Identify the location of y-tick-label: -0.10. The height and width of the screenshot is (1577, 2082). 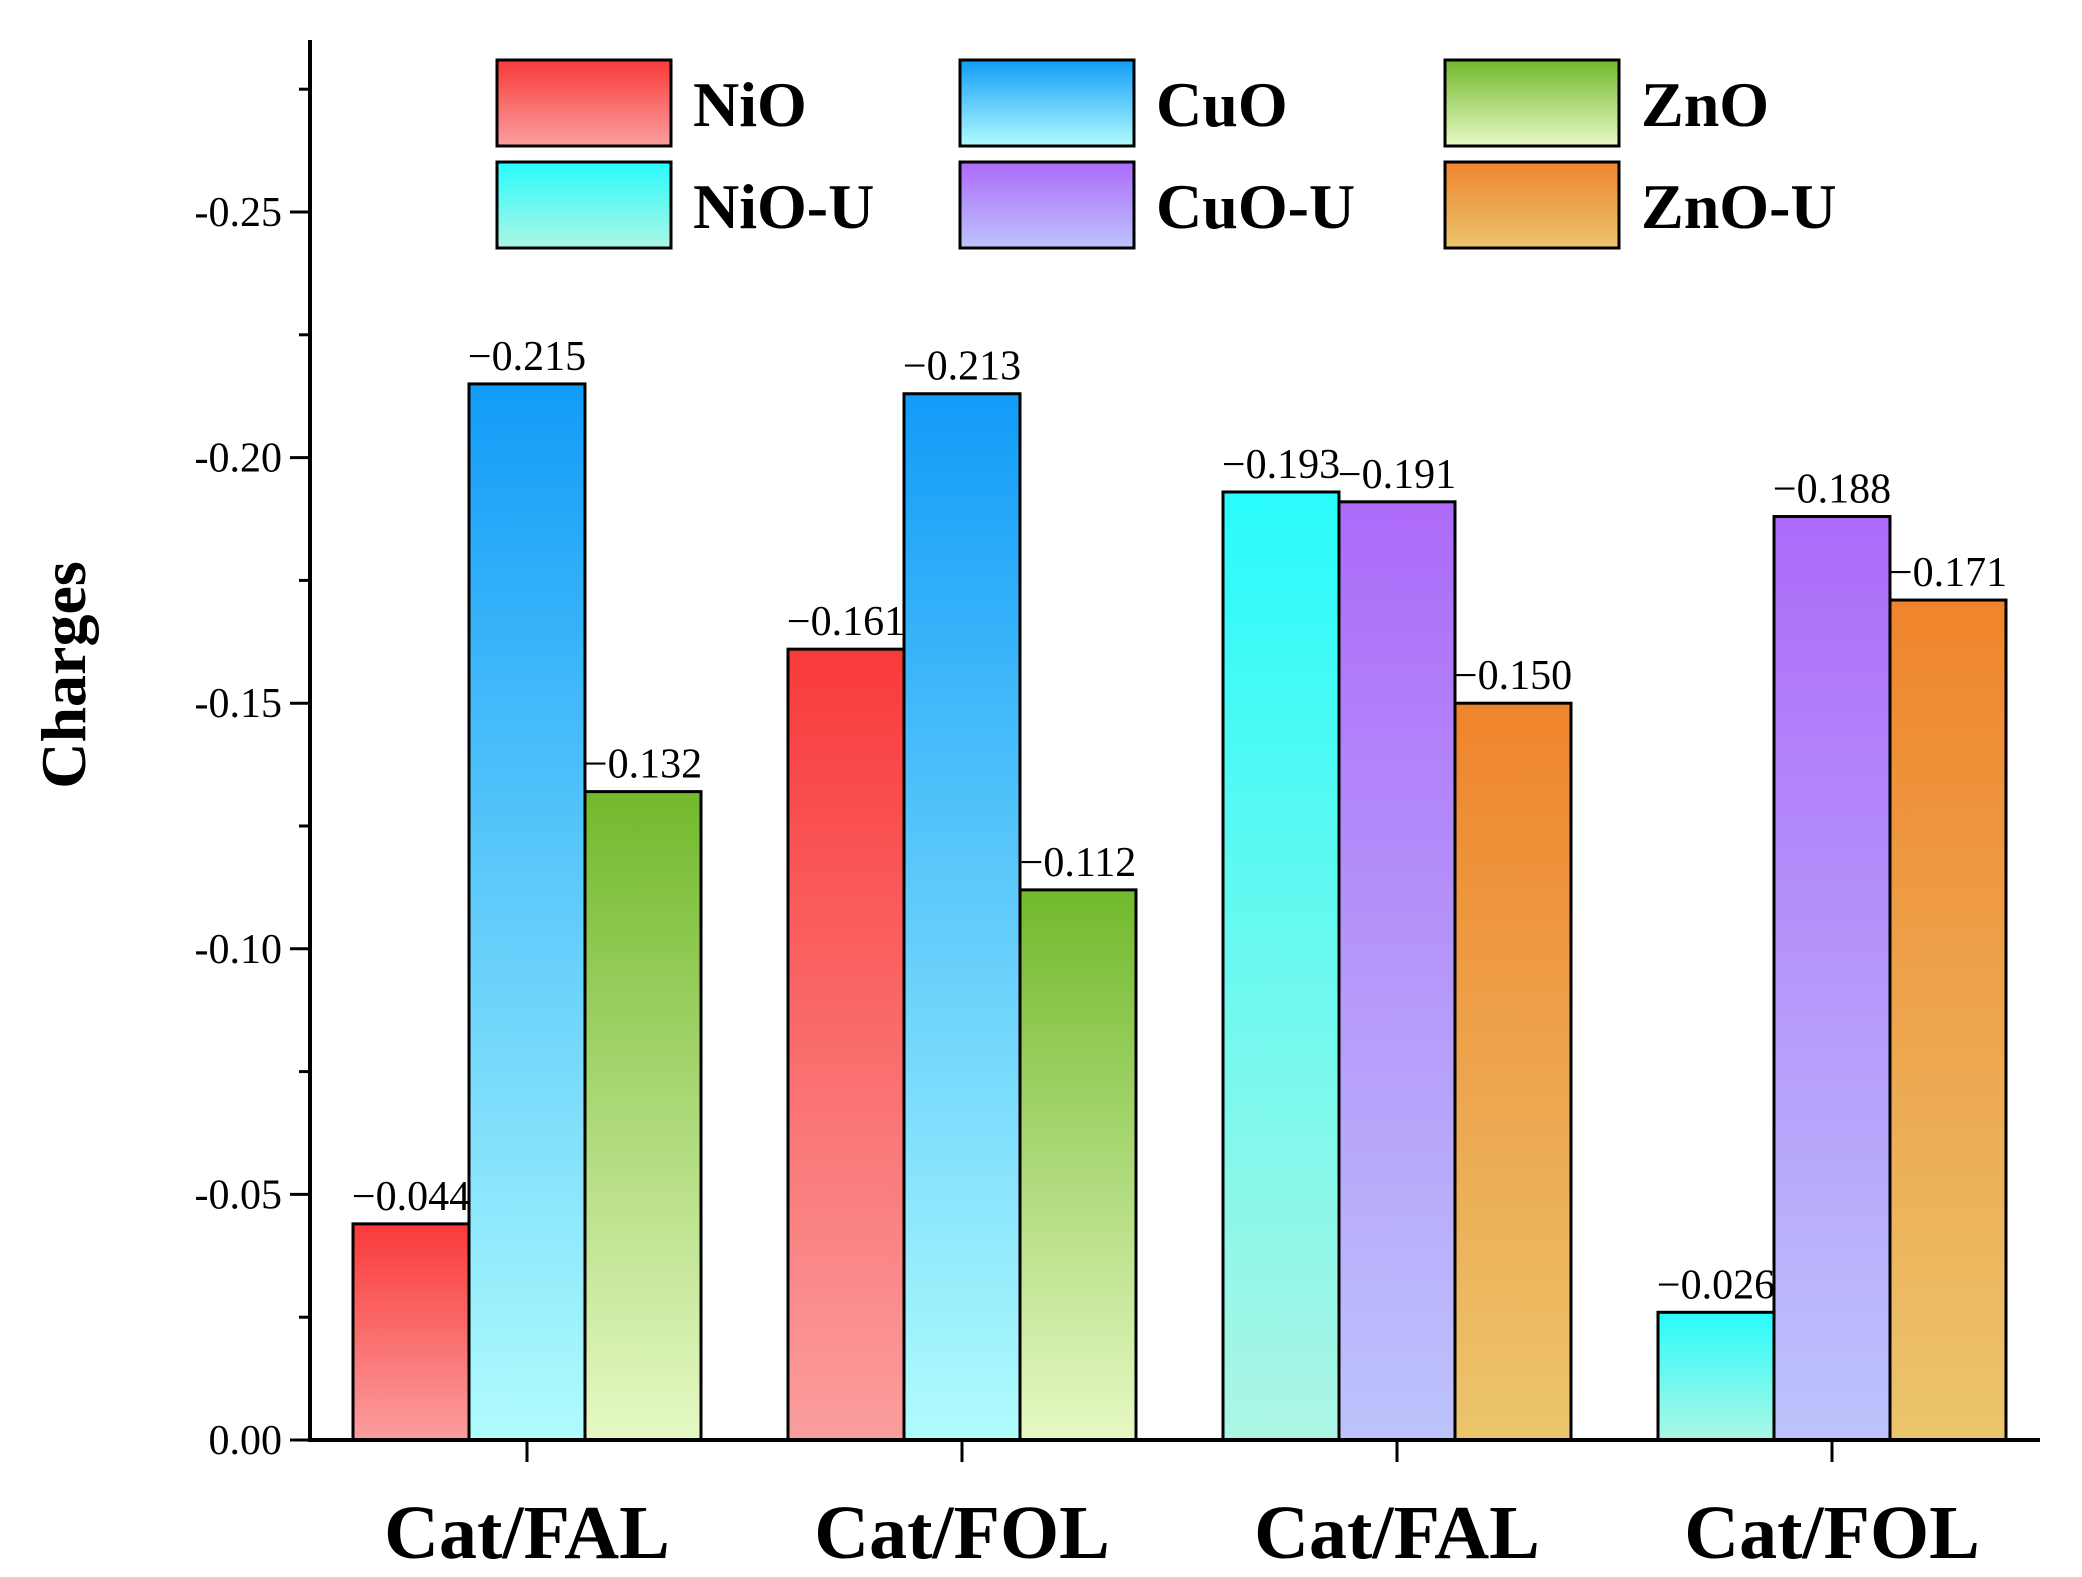
(239, 950).